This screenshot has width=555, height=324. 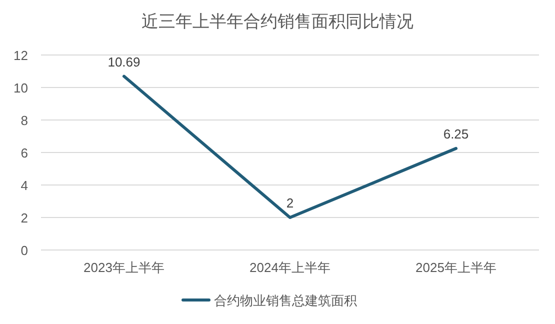 I want to click on y-tick-label: 8, so click(x=24, y=120).